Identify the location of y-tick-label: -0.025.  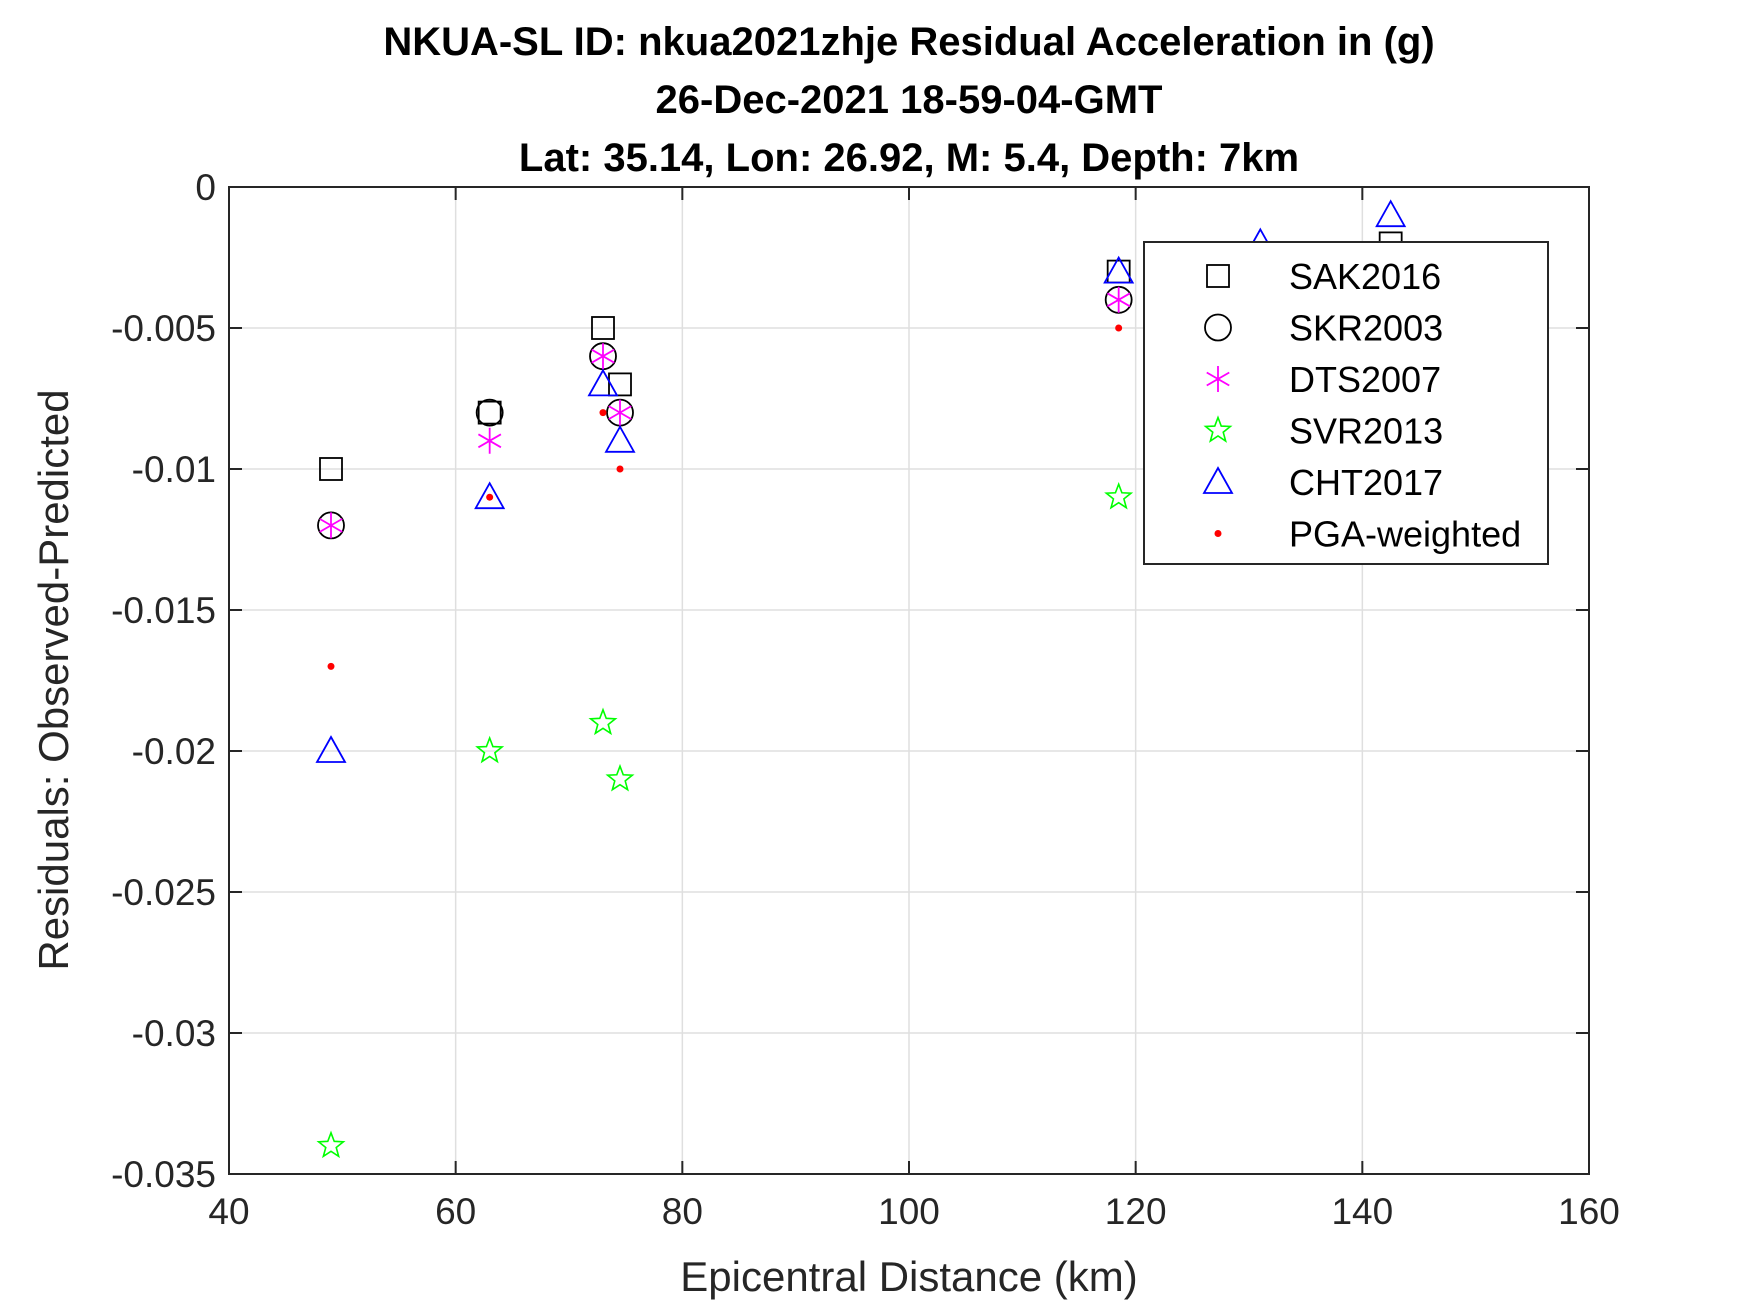
(163, 892).